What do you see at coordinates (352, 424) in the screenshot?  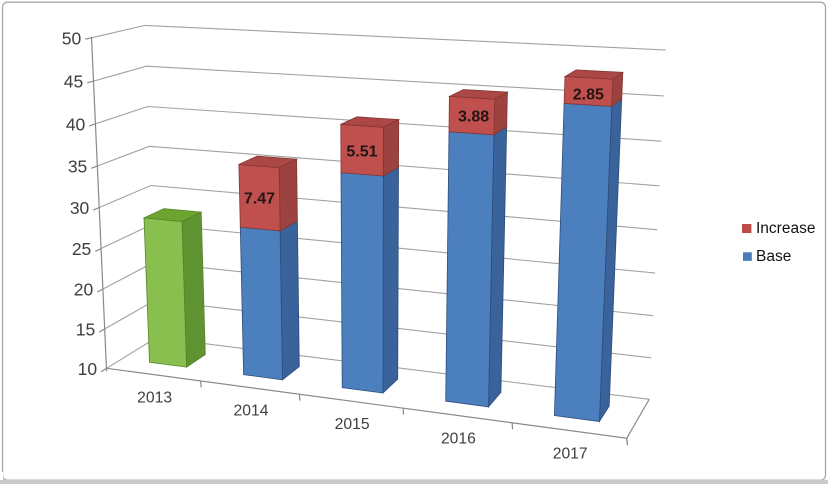 I see `svg-text: 2015` at bounding box center [352, 424].